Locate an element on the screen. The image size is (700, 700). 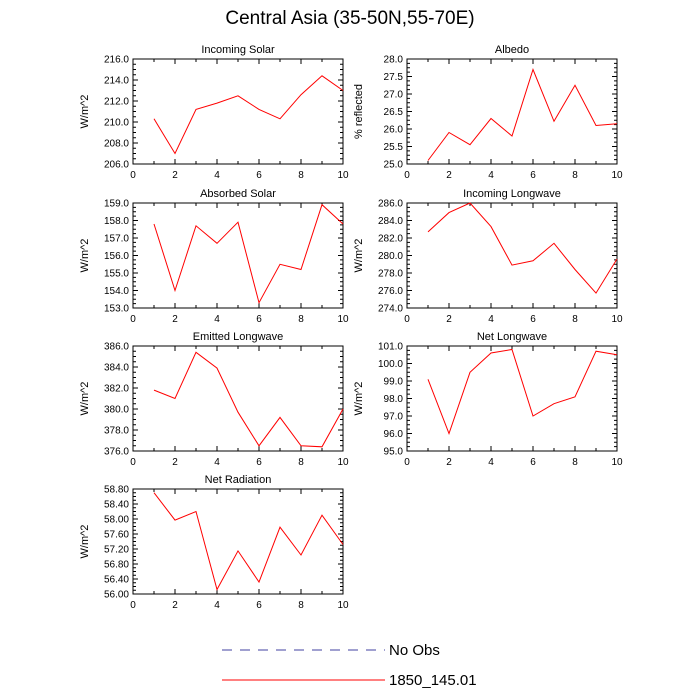
panel-7-xtick-label: 6 is located at coordinates (259, 605).